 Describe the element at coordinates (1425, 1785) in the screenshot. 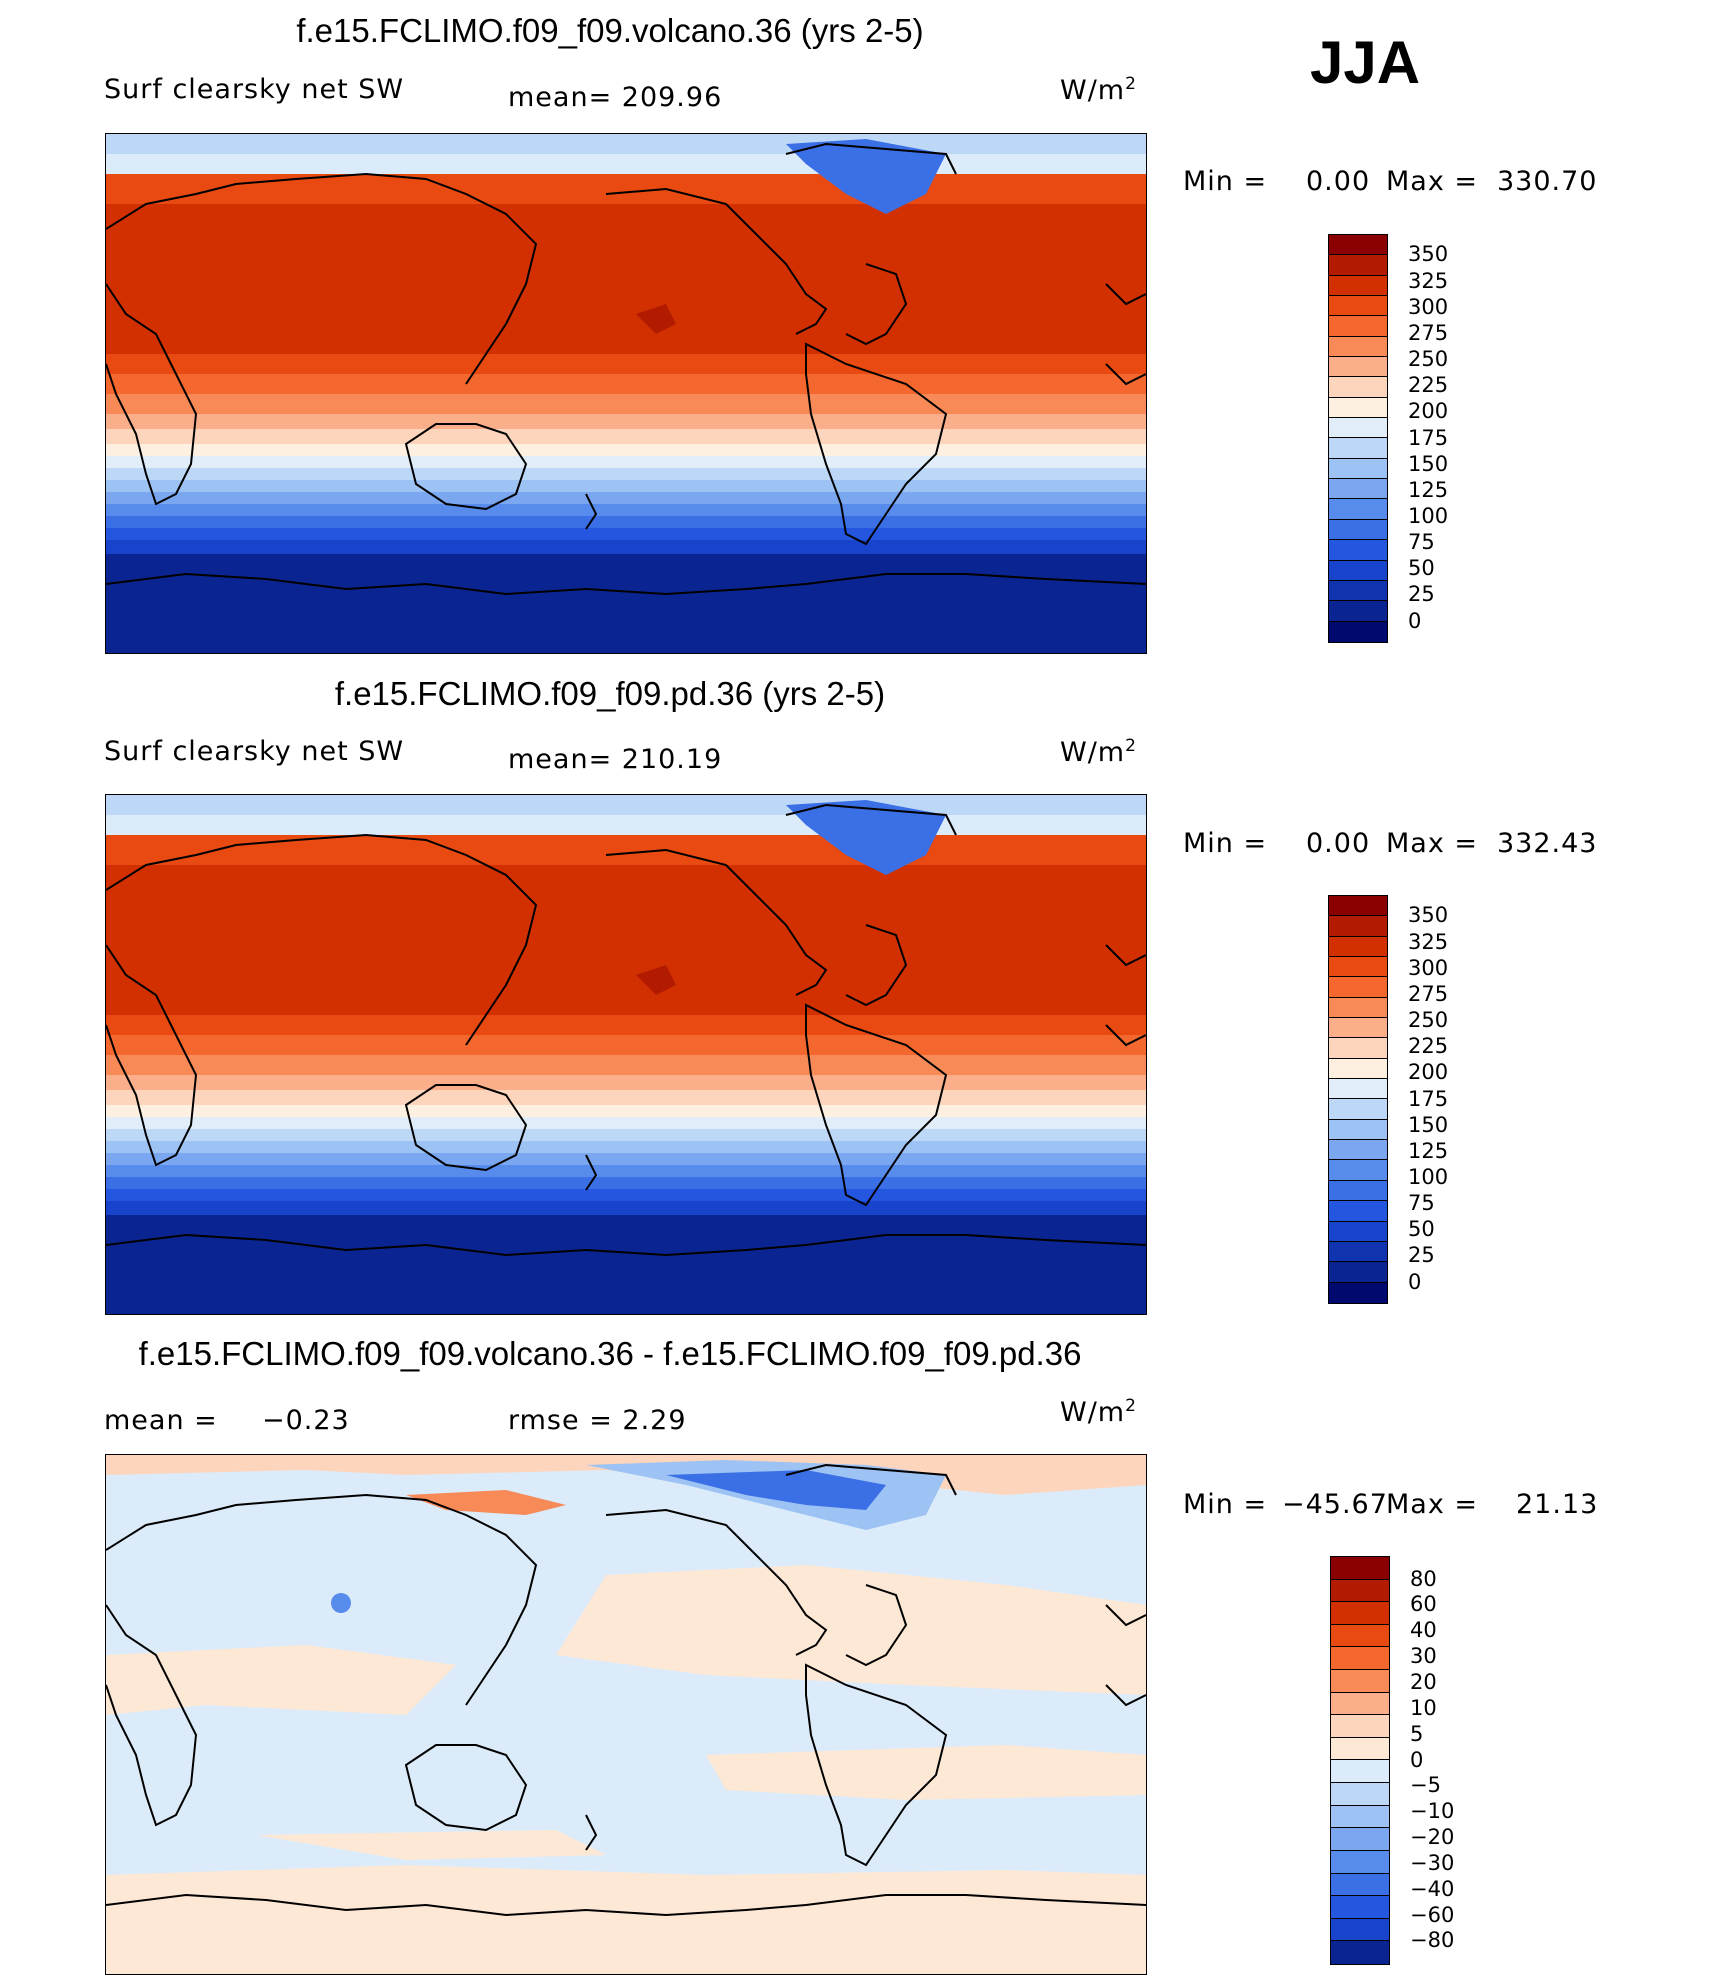

I see `colorbar-label: −5` at that location.